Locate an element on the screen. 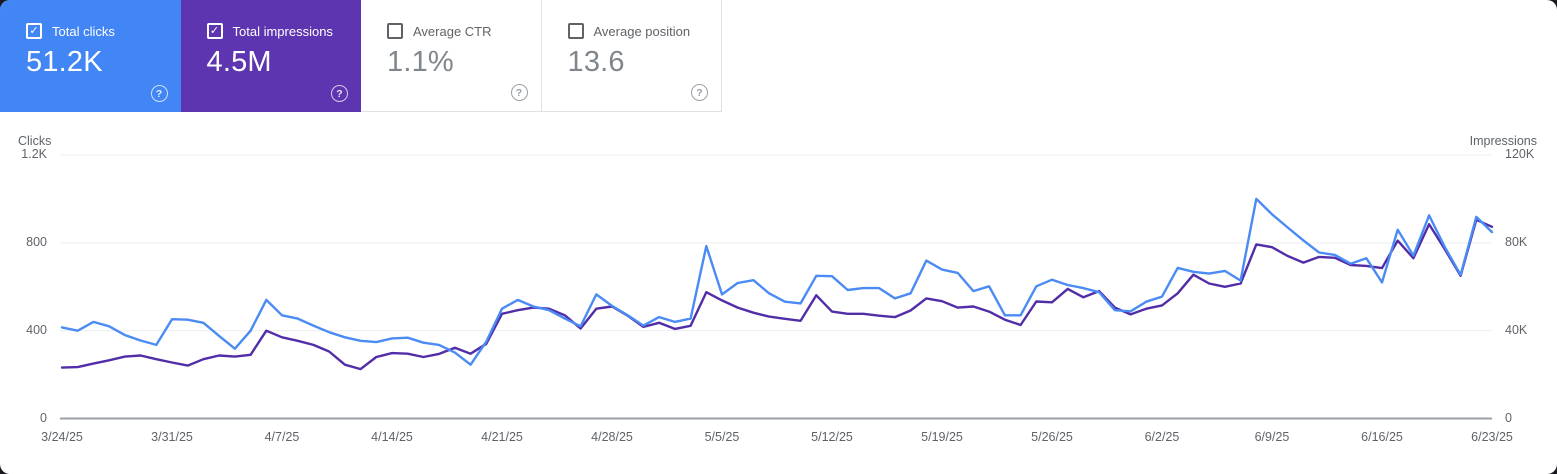 The height and width of the screenshot is (474, 1557). card-value: 51.2K is located at coordinates (64, 62).